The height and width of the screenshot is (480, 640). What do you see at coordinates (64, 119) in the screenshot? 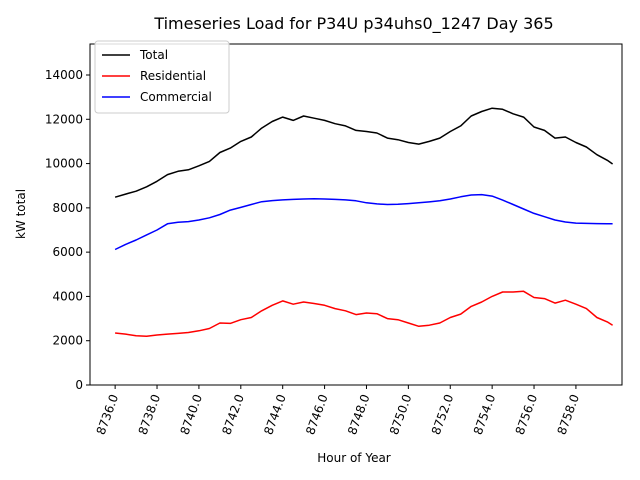
I see `y-tick-label: 12000` at bounding box center [64, 119].